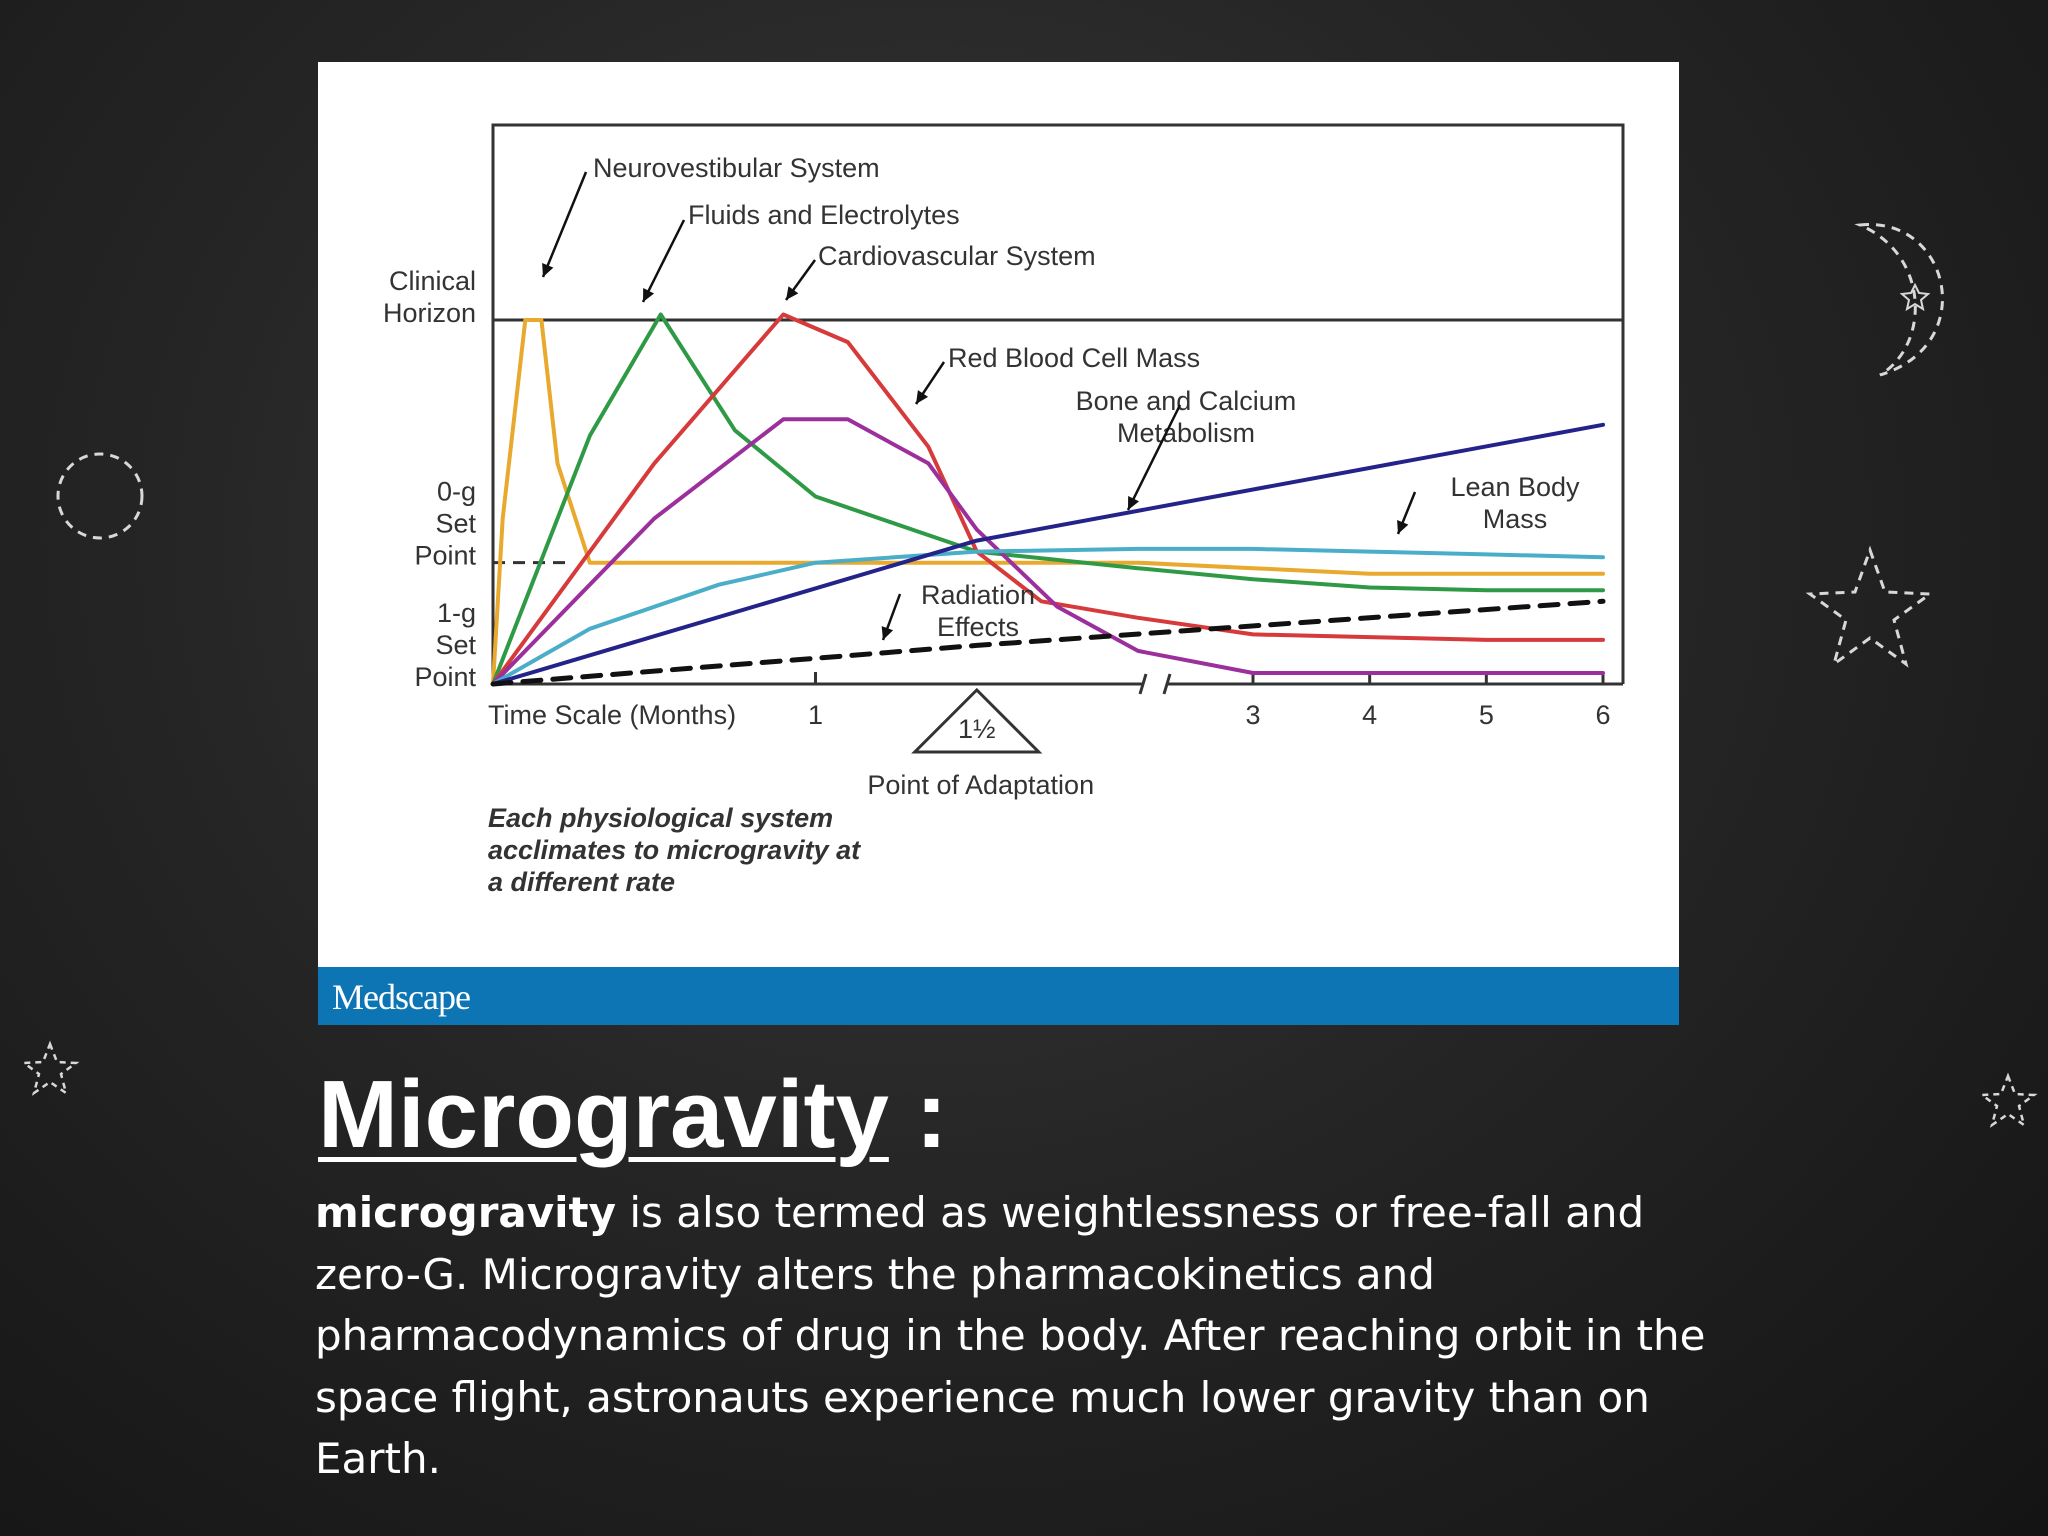  I want to click on x-tick-label: 1½, so click(977, 729).